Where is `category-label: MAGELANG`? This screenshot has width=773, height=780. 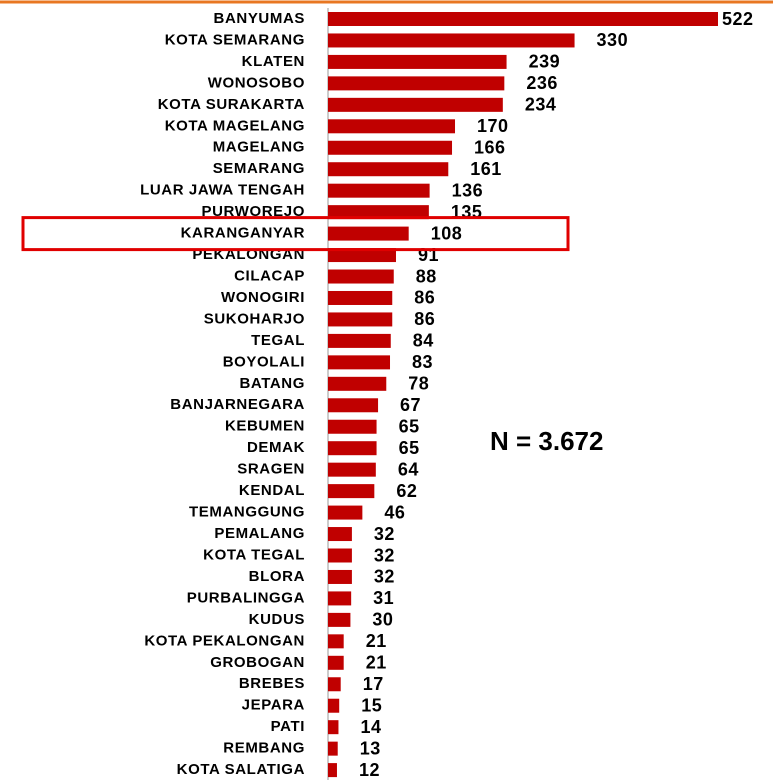 category-label: MAGELANG is located at coordinates (259, 147).